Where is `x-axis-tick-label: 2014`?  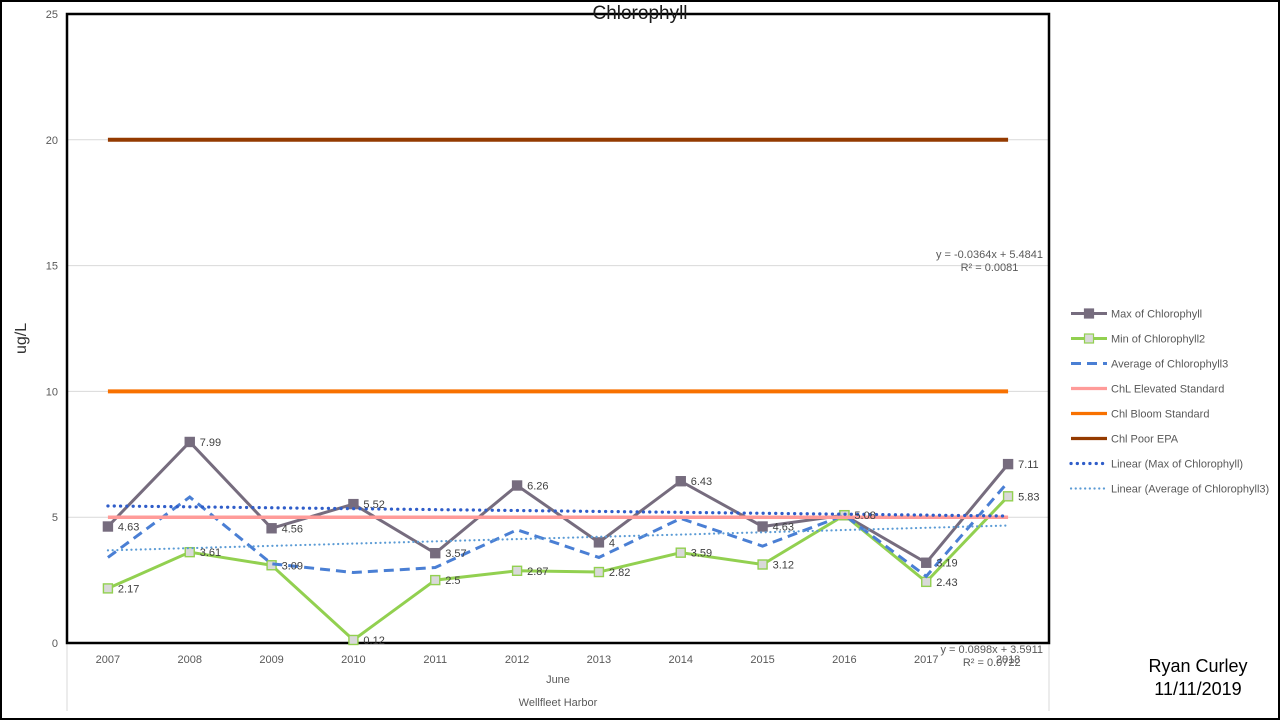
x-axis-tick-label: 2014 is located at coordinates (681, 660).